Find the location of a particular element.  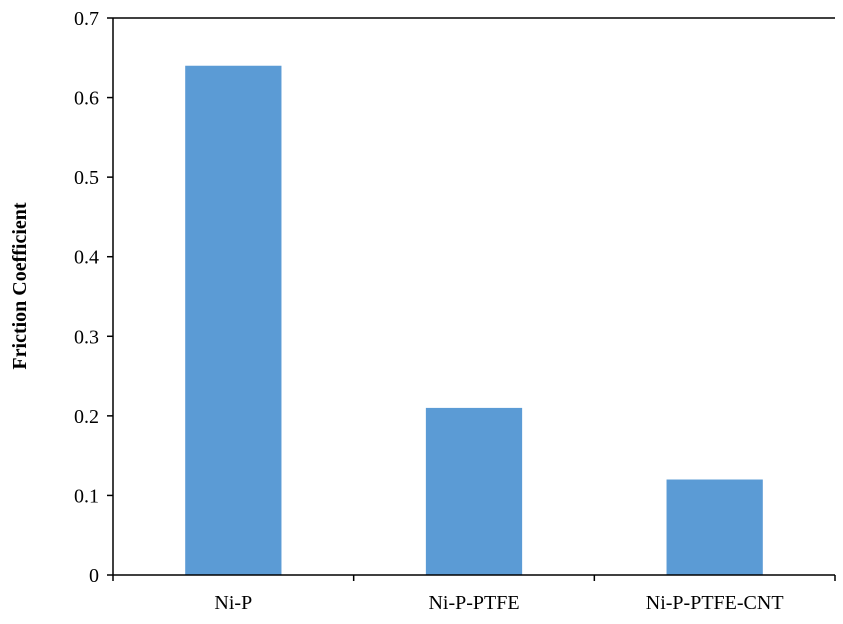

y-tick-label: 0.1 is located at coordinates (86, 496).